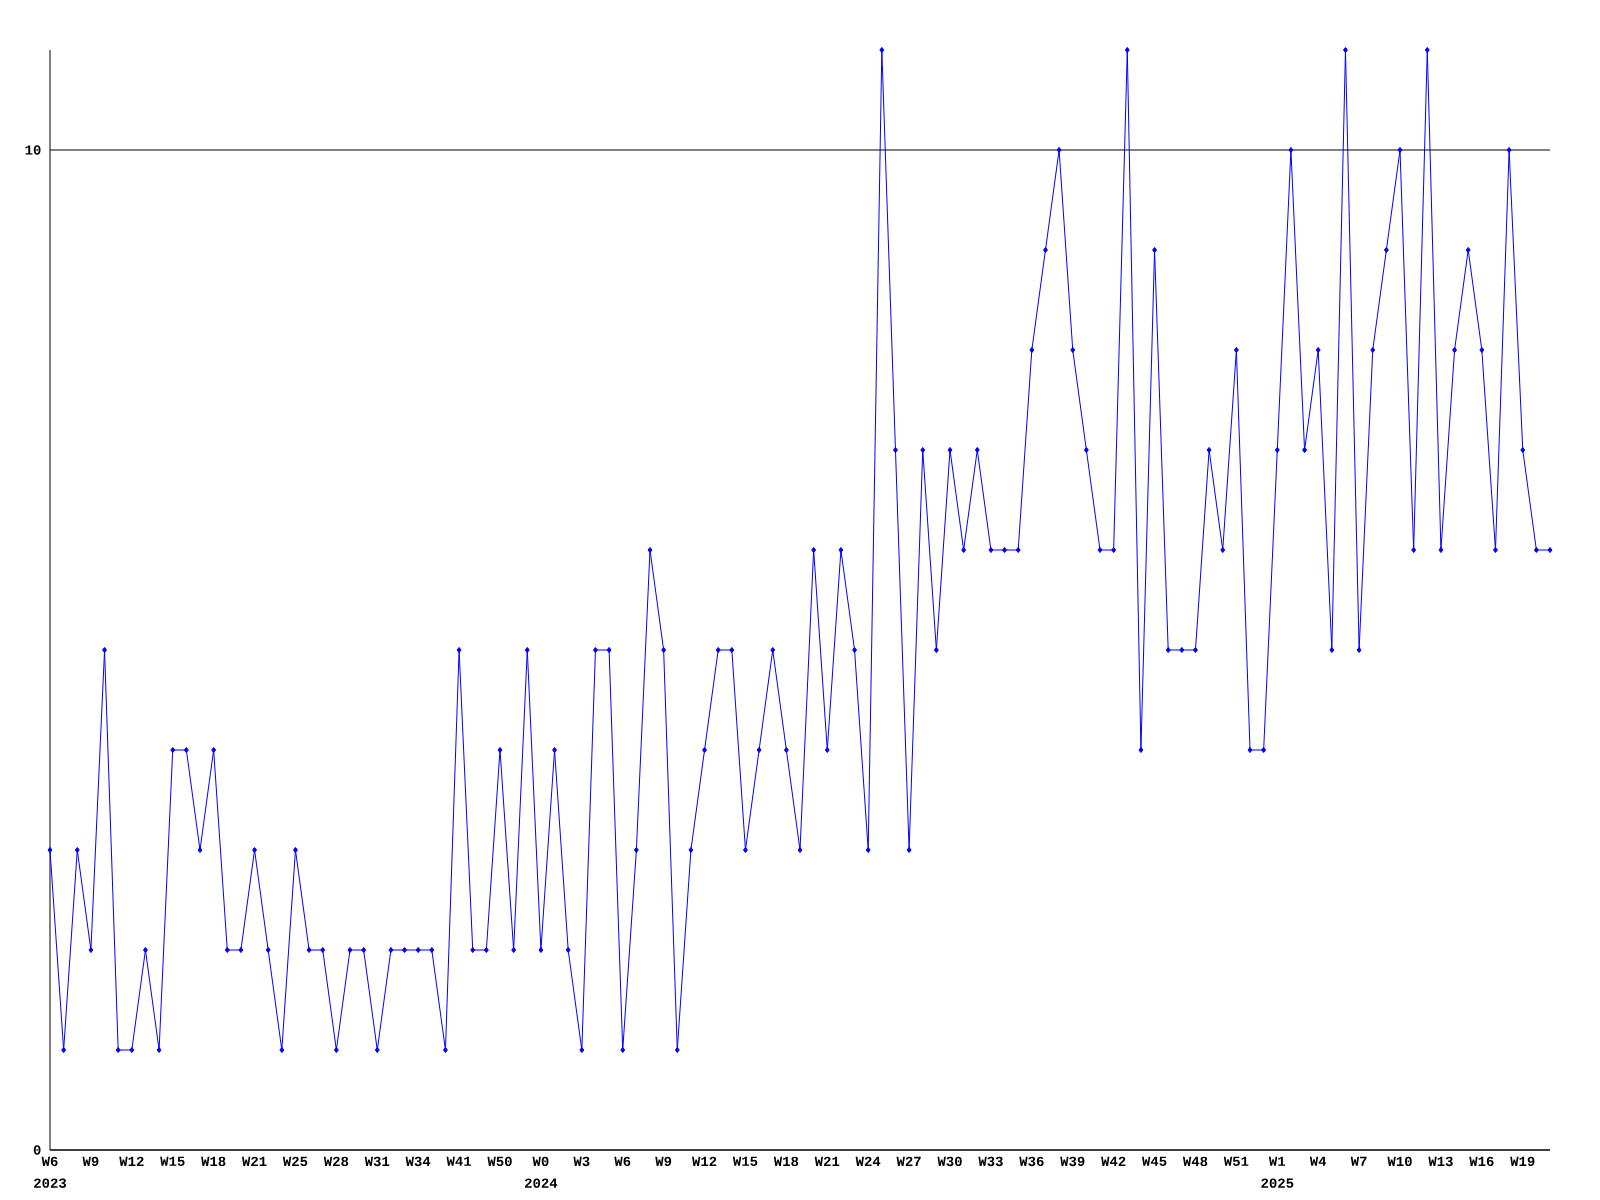  What do you see at coordinates (1031, 1161) in the screenshot?
I see `x-tick-label: W36` at bounding box center [1031, 1161].